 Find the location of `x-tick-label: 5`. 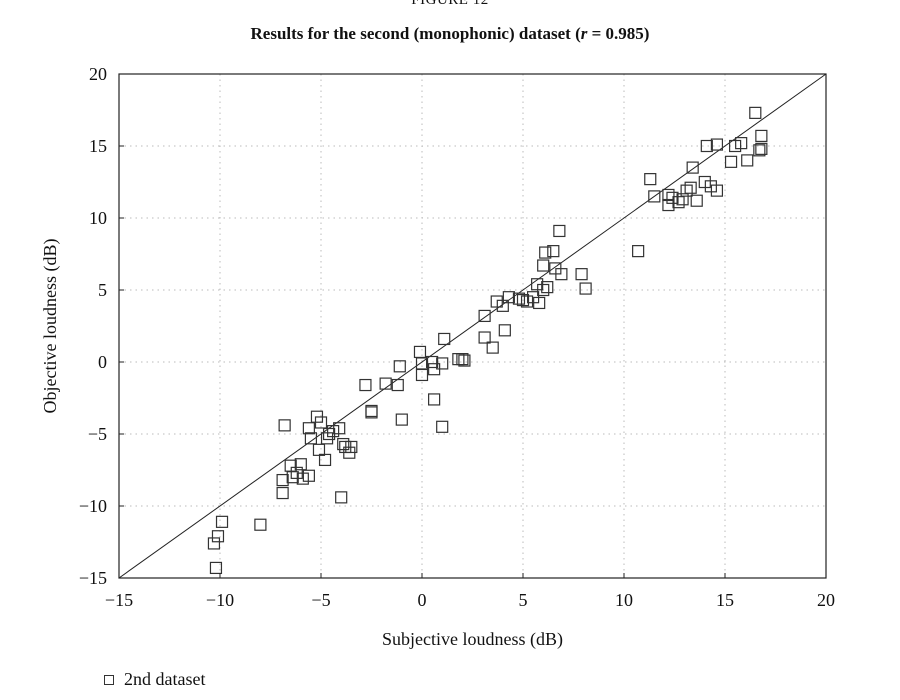

x-tick-label: 5 is located at coordinates (523, 600).